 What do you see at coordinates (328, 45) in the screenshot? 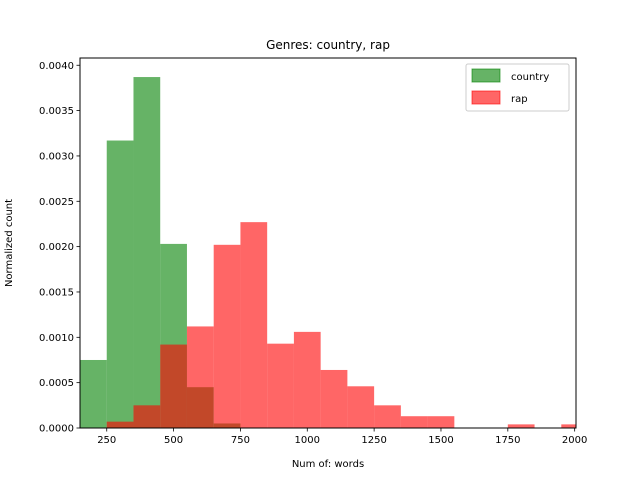
I see `chart-title: Genres: country, rap` at bounding box center [328, 45].